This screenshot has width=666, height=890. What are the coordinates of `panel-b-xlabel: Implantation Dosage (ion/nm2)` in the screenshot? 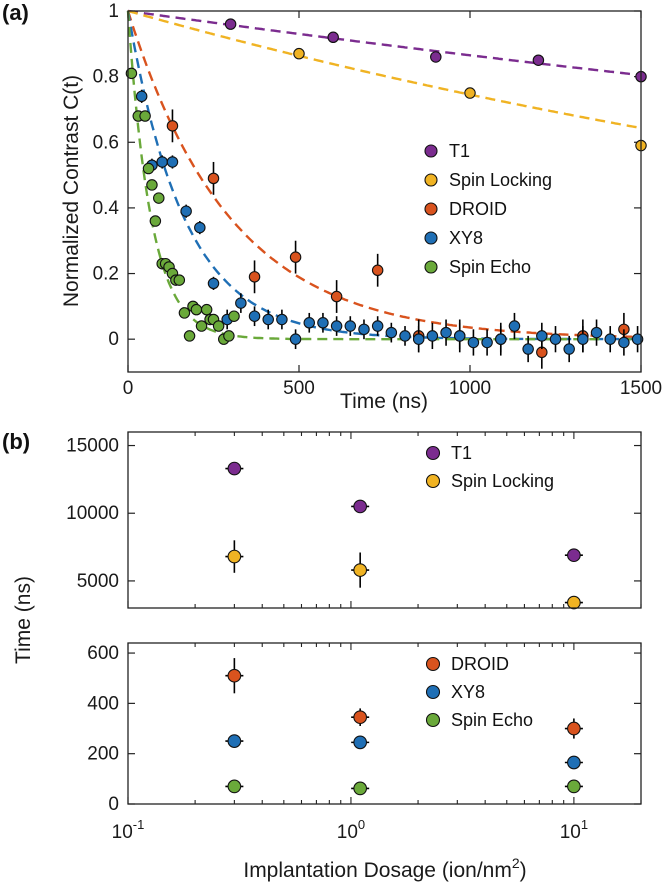 It's located at (384, 868).